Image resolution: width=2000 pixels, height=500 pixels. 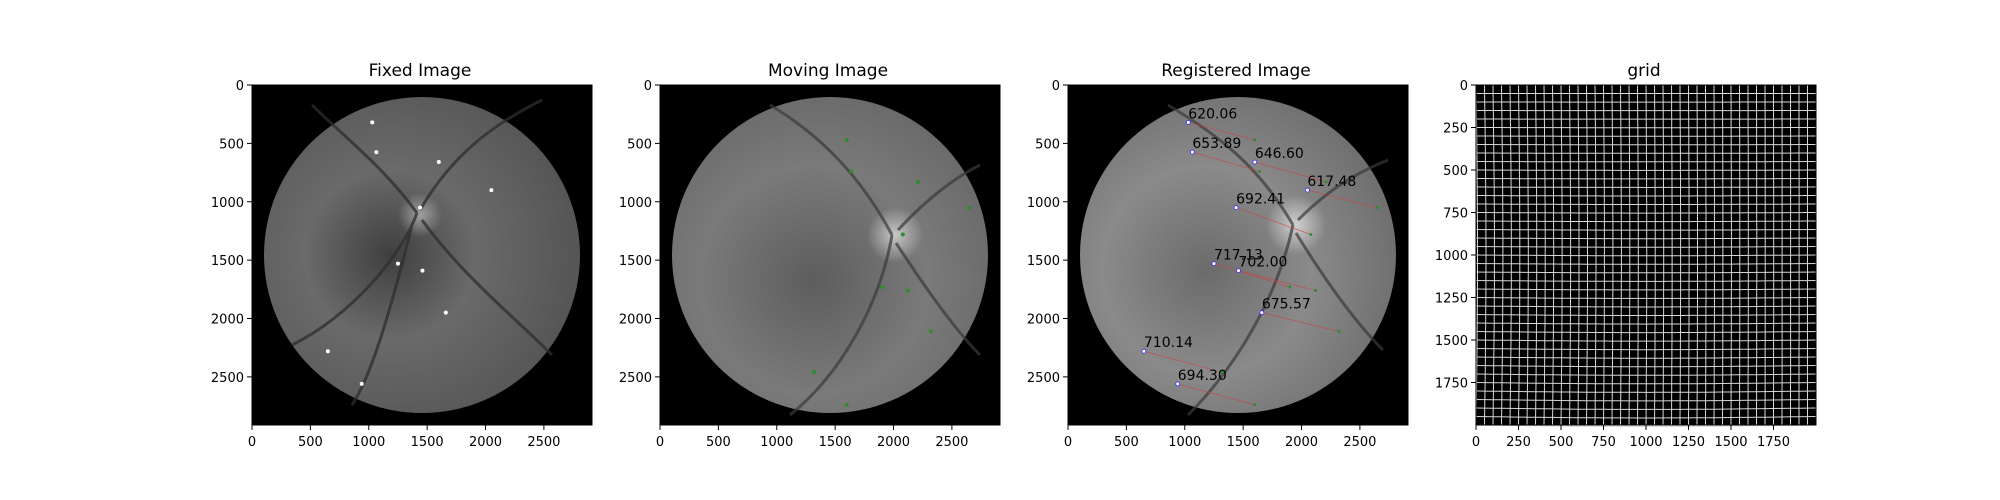 I want to click on distance-label: 675.57, so click(x=1286, y=305).